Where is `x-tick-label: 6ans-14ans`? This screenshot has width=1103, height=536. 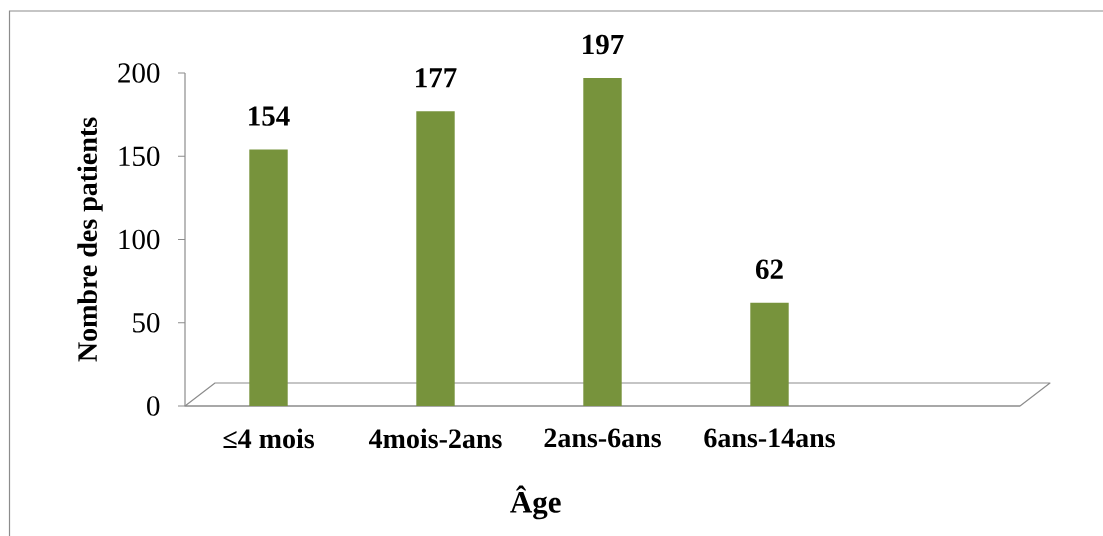 x-tick-label: 6ans-14ans is located at coordinates (769, 438).